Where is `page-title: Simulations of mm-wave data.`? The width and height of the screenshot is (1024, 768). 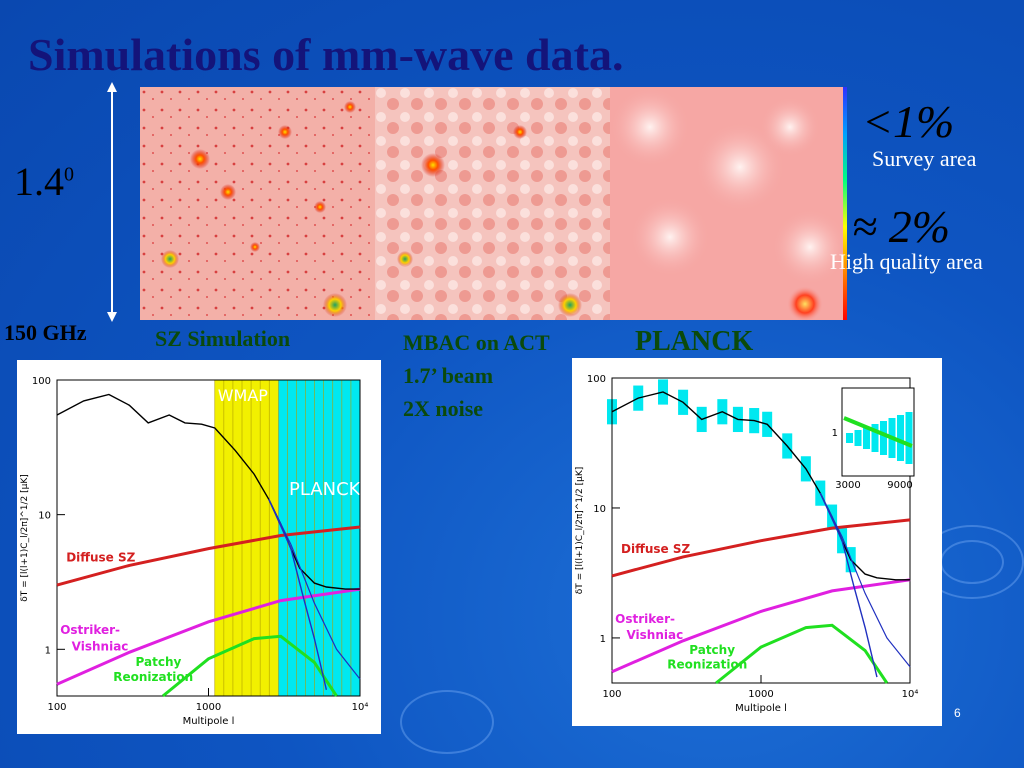
page-title: Simulations of mm-wave data. is located at coordinates (326, 54).